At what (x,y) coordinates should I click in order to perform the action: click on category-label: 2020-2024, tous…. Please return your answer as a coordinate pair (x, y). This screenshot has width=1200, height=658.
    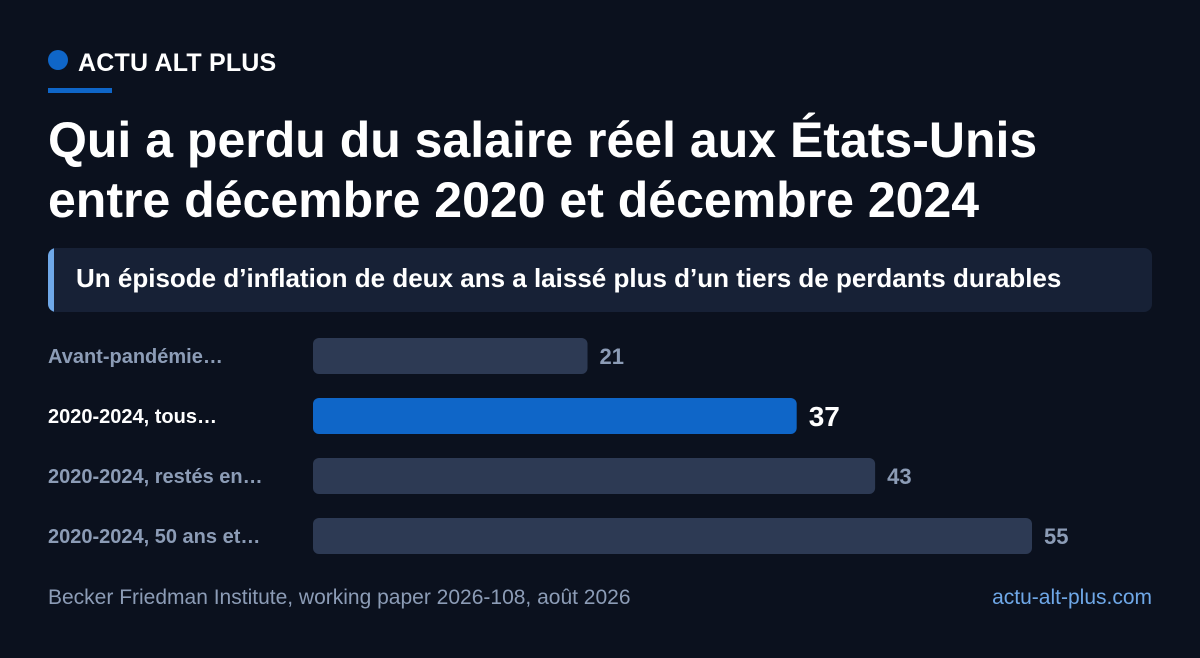
    Looking at the image, I should click on (132, 417).